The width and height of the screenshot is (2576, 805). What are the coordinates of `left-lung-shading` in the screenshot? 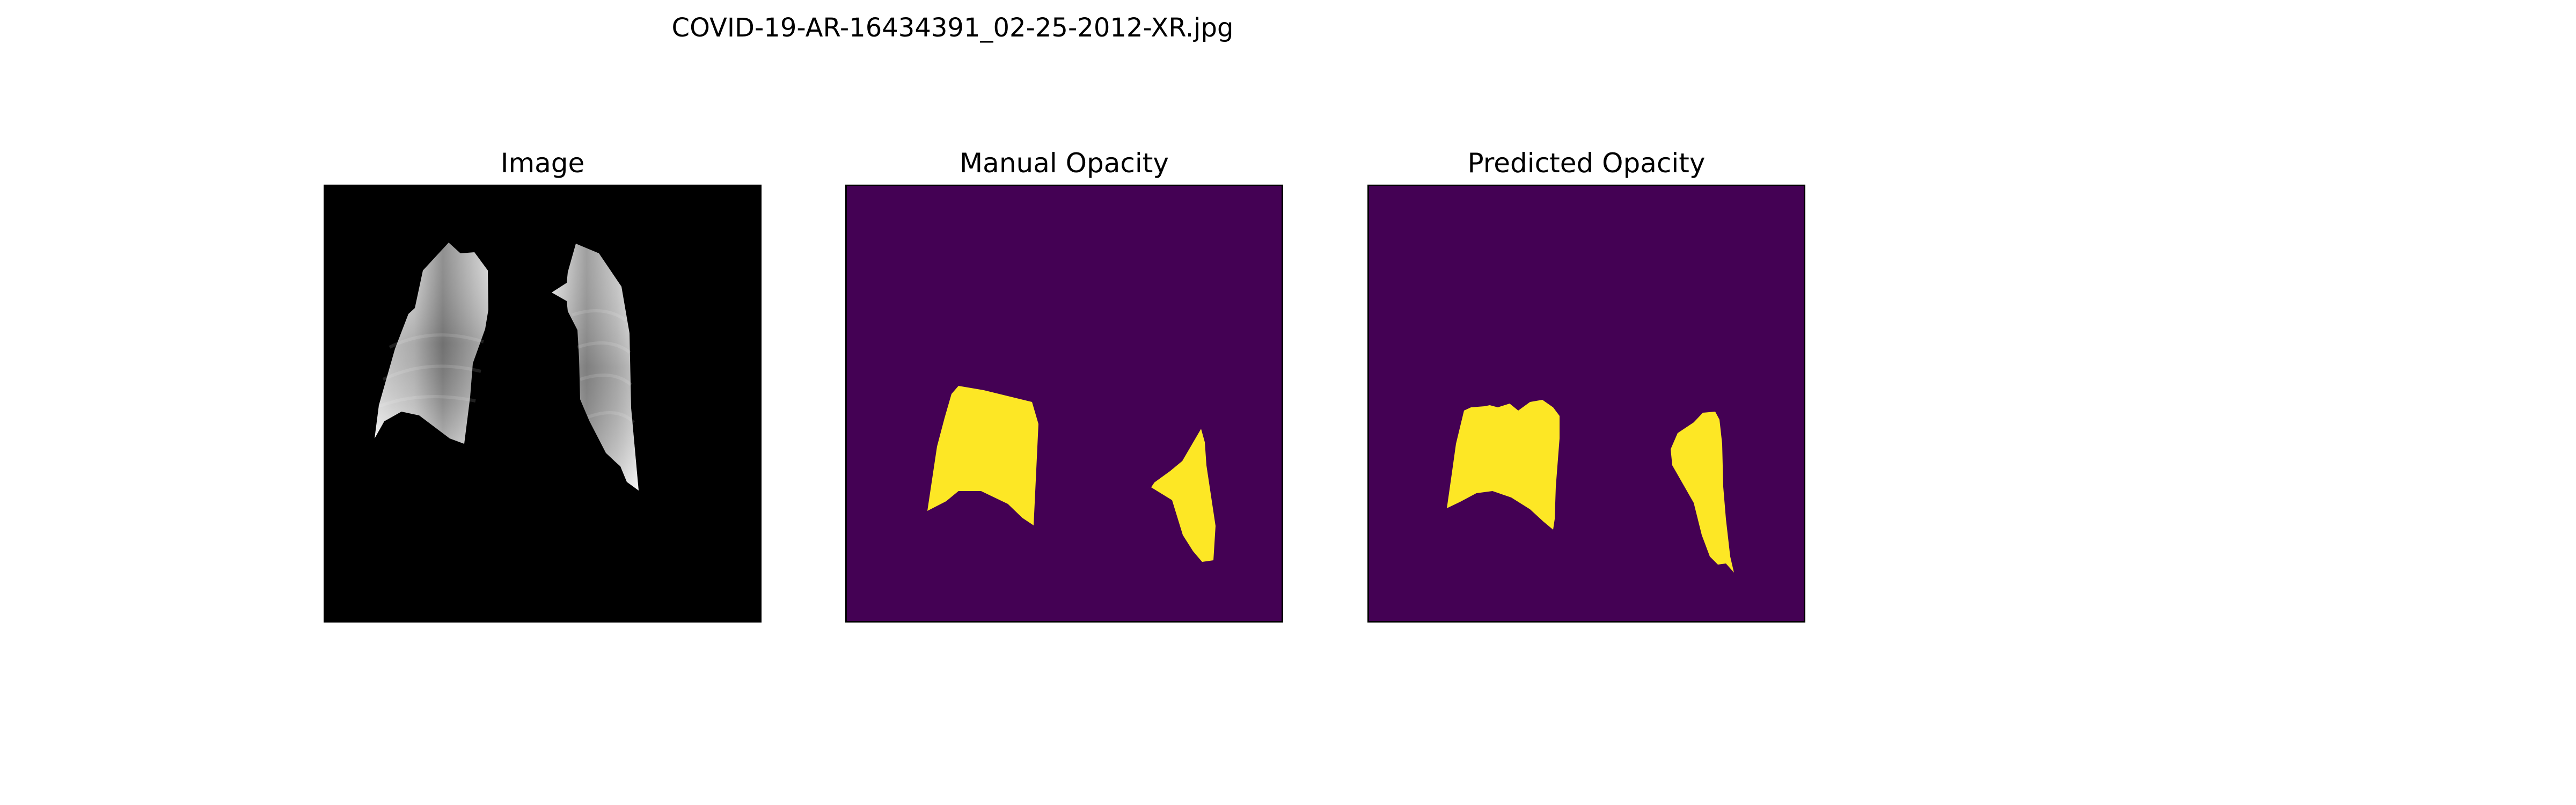 It's located at (431, 343).